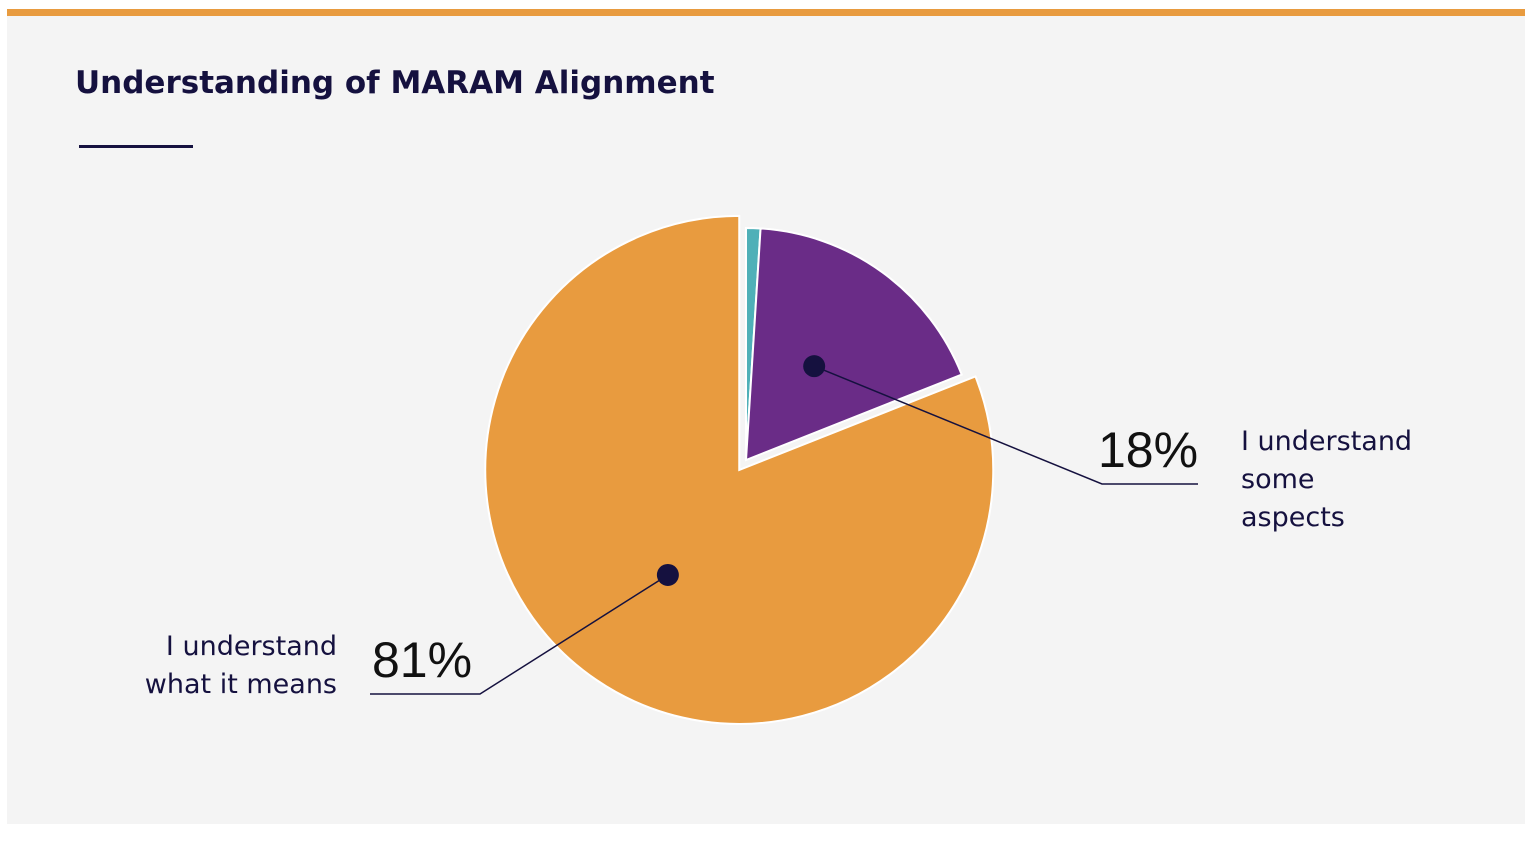 The height and width of the screenshot is (842, 1536). What do you see at coordinates (1148, 450) in the screenshot?
I see `value-label-0: 18%` at bounding box center [1148, 450].